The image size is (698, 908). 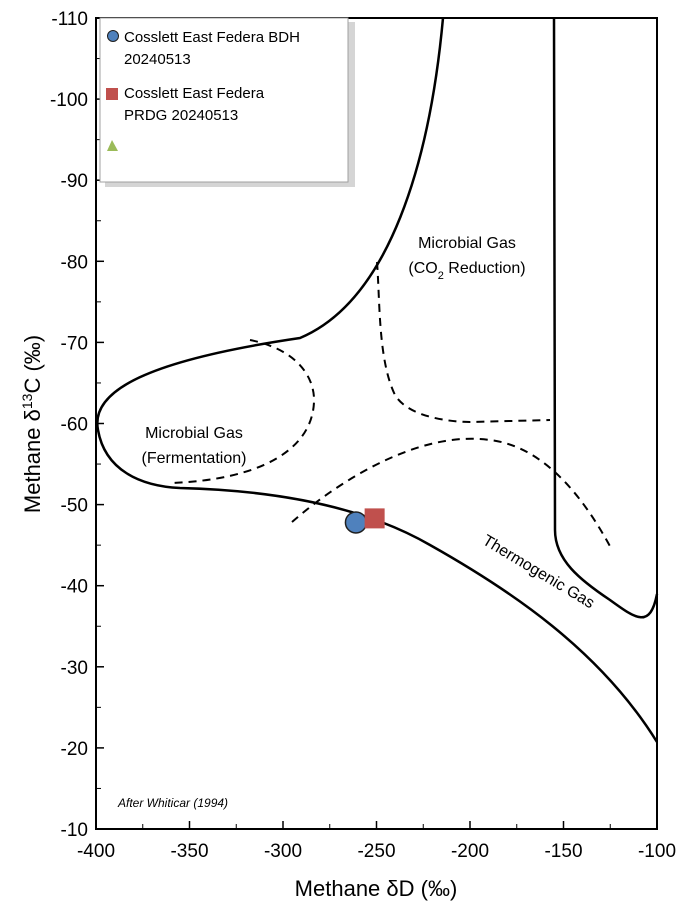 I want to click on x-tick-label: -300, so click(x=283, y=851).